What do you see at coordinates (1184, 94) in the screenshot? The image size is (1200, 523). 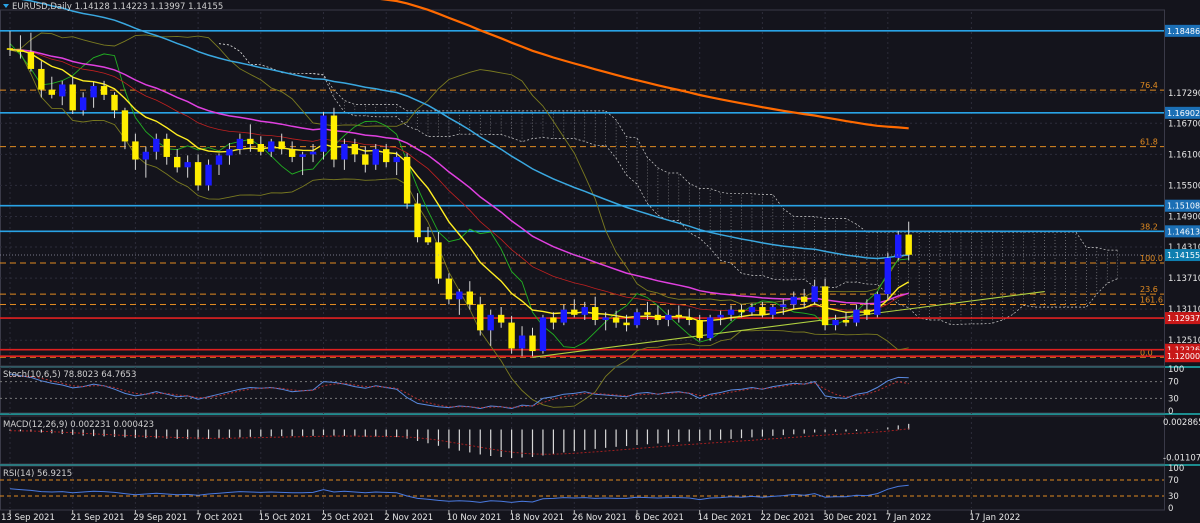 I see `price-tick-label: 1.17290` at bounding box center [1184, 94].